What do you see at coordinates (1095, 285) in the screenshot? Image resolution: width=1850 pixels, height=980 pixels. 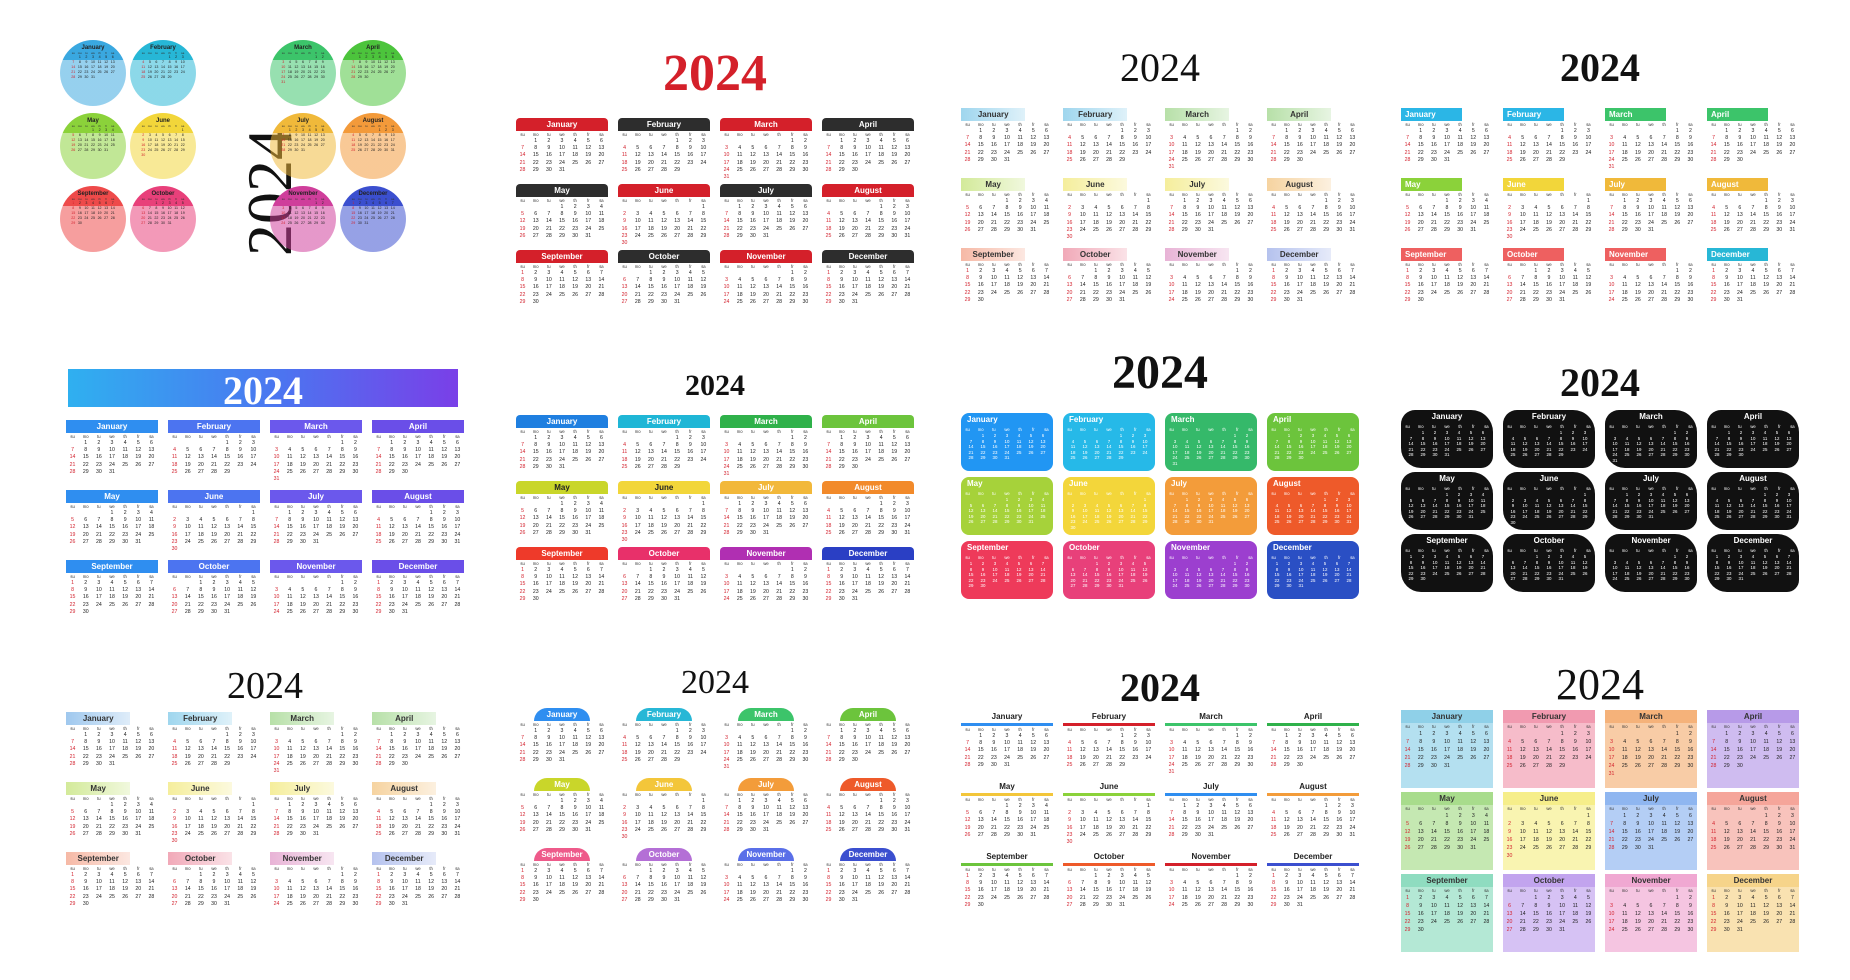 I see `day-cell: 15` at bounding box center [1095, 285].